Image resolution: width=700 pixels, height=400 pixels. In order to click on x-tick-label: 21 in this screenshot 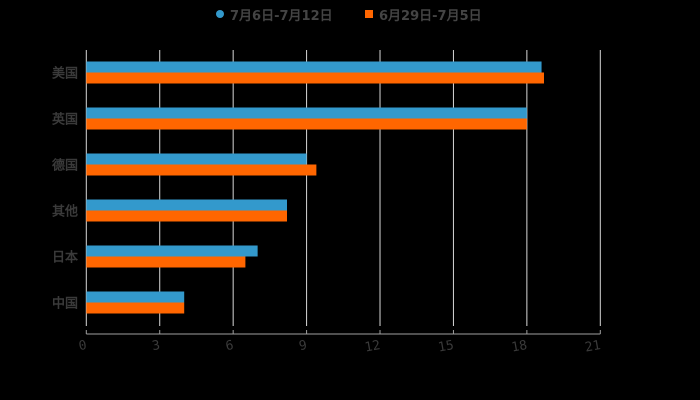, I will do `click(593, 346)`.